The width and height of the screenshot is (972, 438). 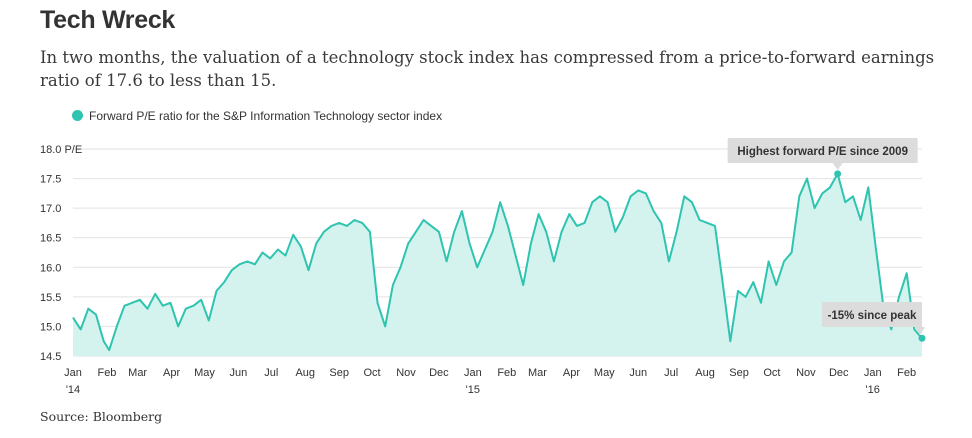 What do you see at coordinates (77, 115) in the screenshot?
I see `legend-swatch` at bounding box center [77, 115].